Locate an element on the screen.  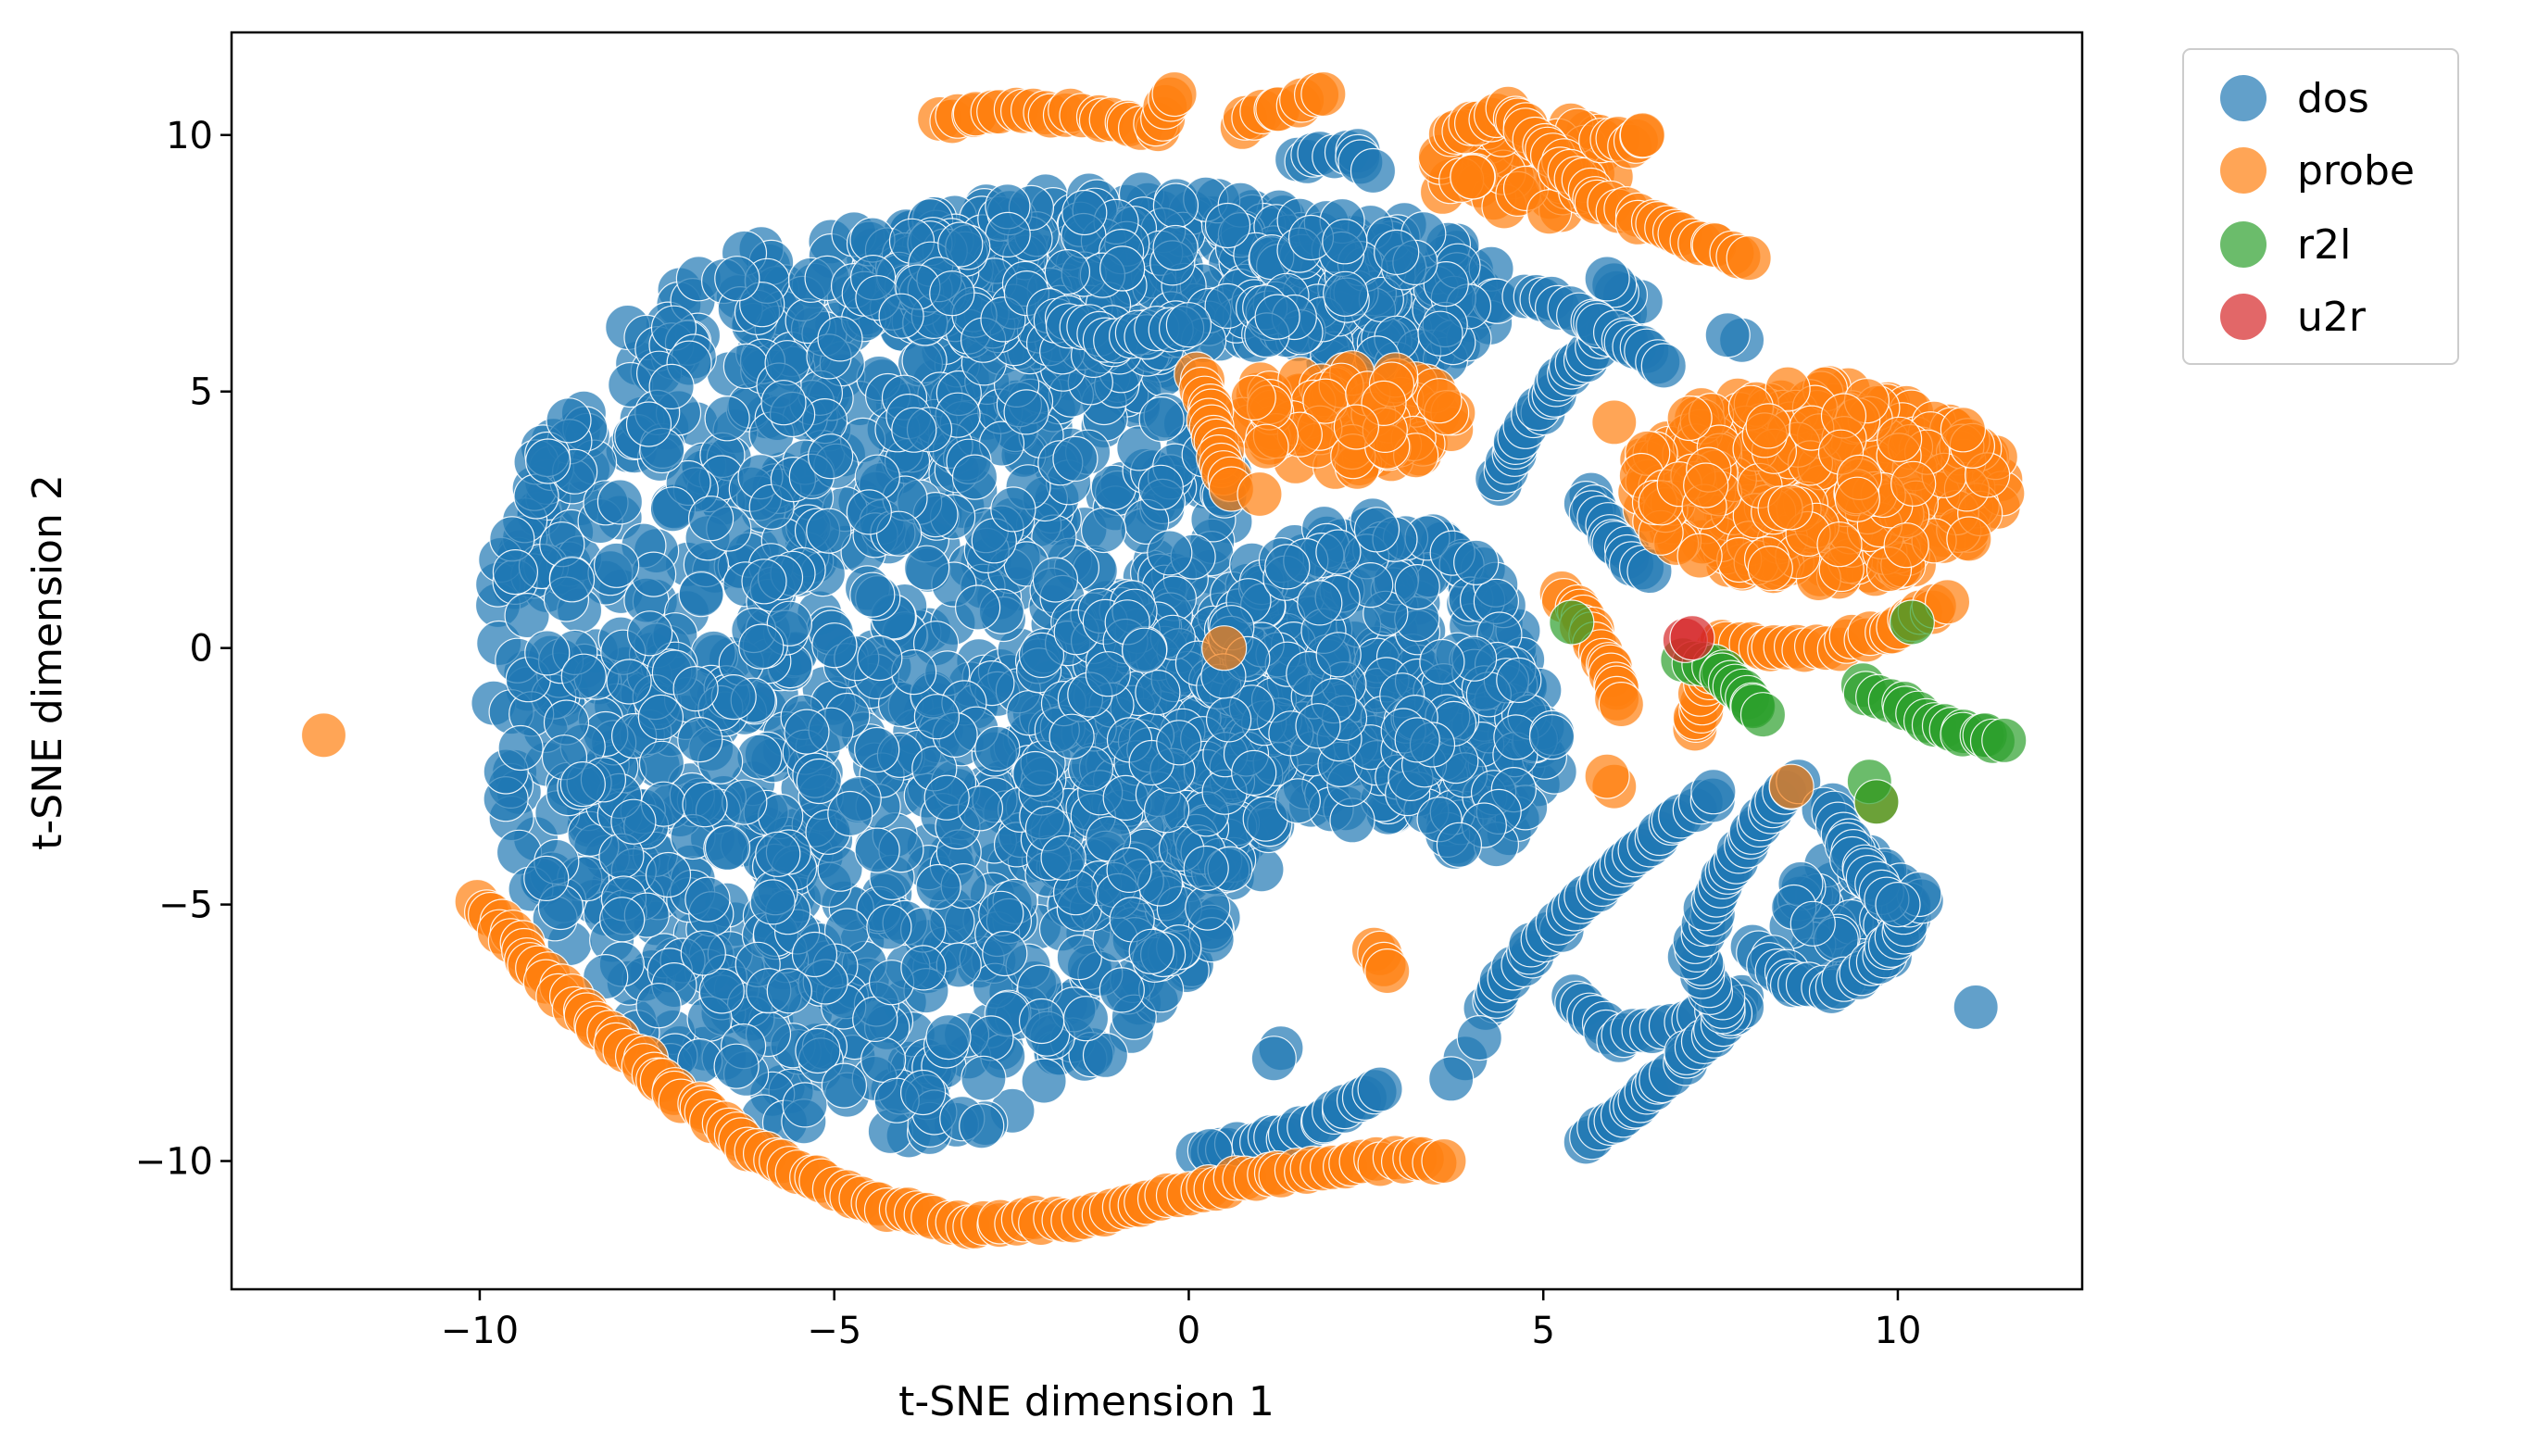
legend-label-r2l: r2l is located at coordinates (2324, 245).